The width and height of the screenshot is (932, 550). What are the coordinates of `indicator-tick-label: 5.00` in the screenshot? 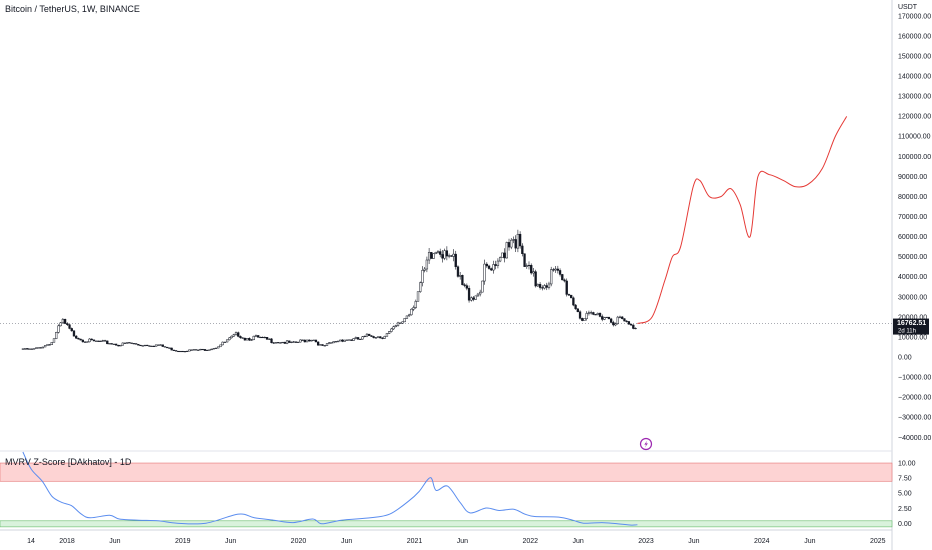 It's located at (905, 494).